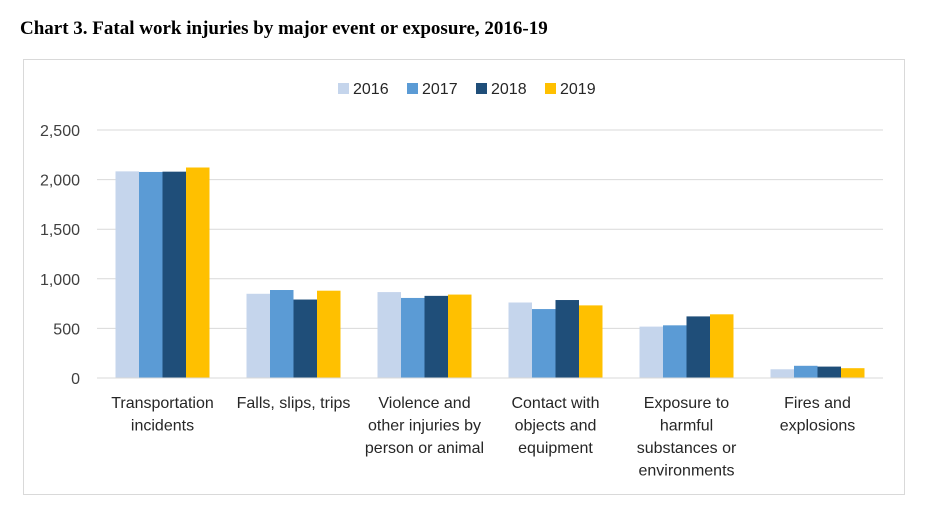 The width and height of the screenshot is (934, 515). Describe the element at coordinates (60, 255) in the screenshot. I see `y-axis-ticks: 0 500 1,000 1,500 2,000 2,500` at that location.